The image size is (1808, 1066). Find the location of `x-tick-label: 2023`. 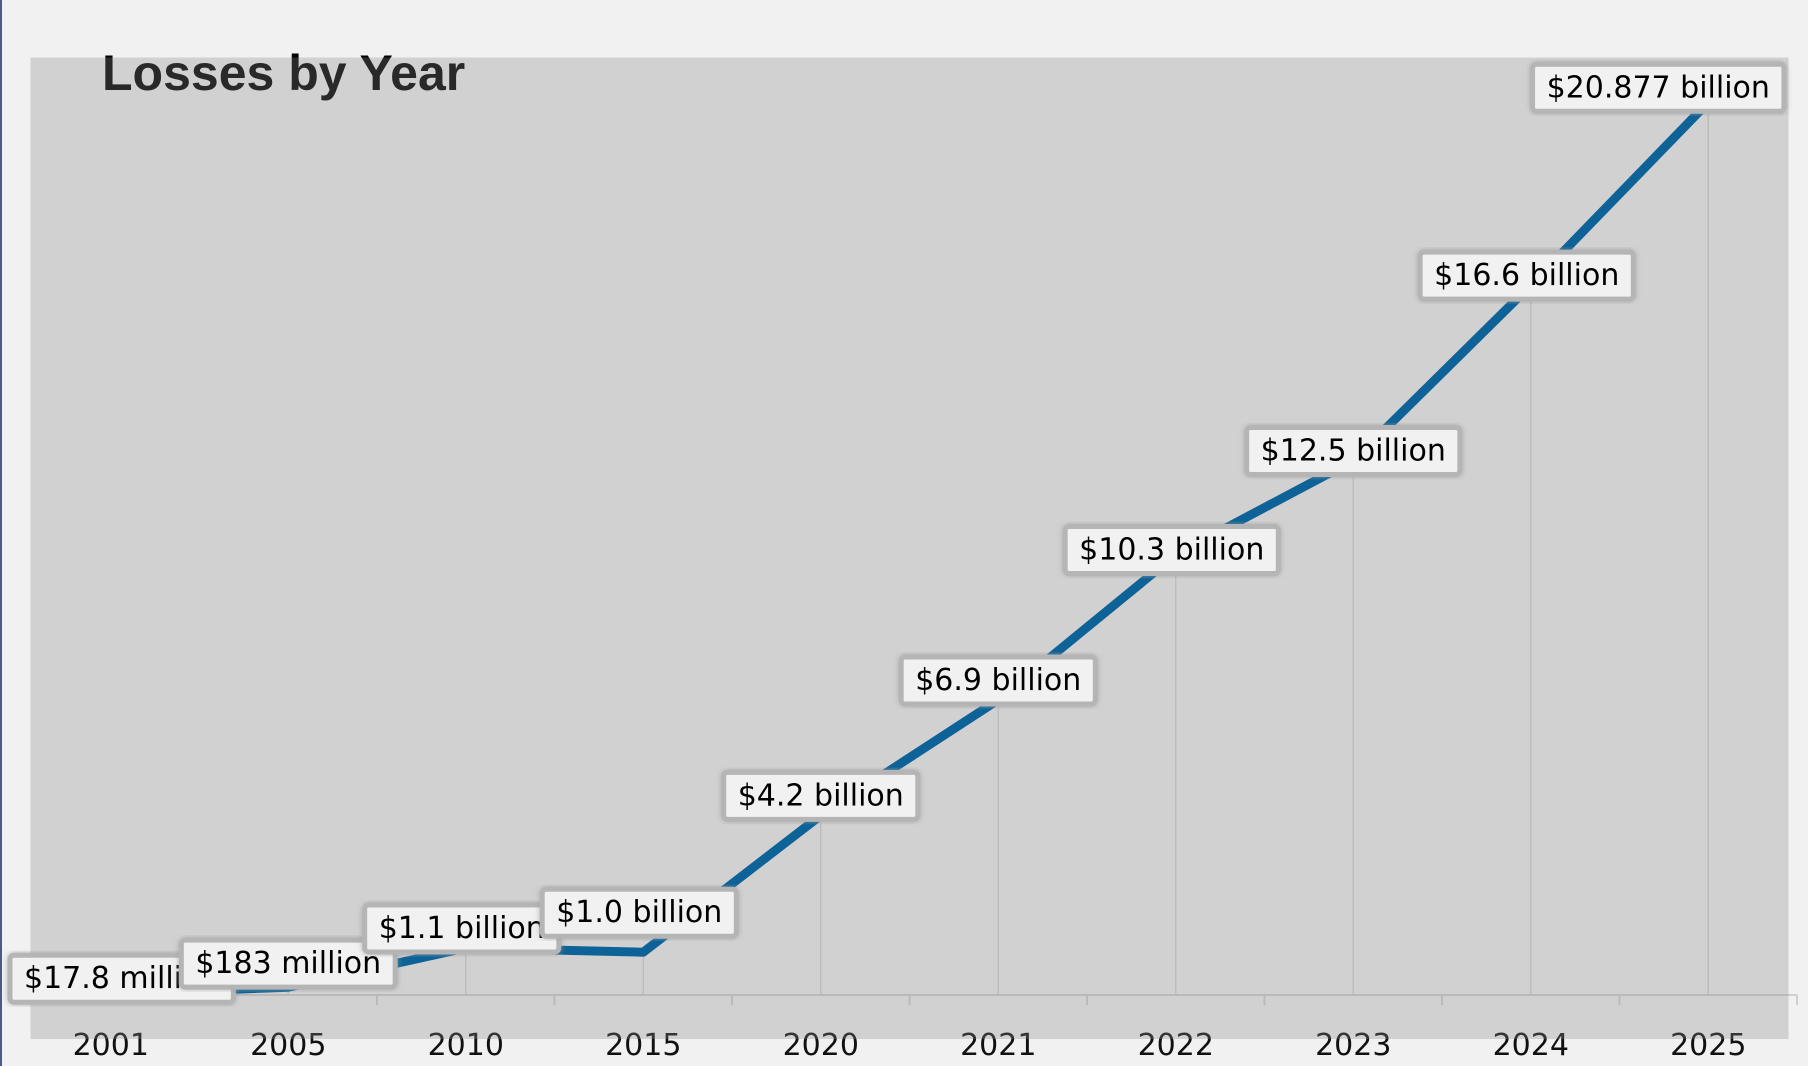

x-tick-label: 2023 is located at coordinates (1353, 1045).